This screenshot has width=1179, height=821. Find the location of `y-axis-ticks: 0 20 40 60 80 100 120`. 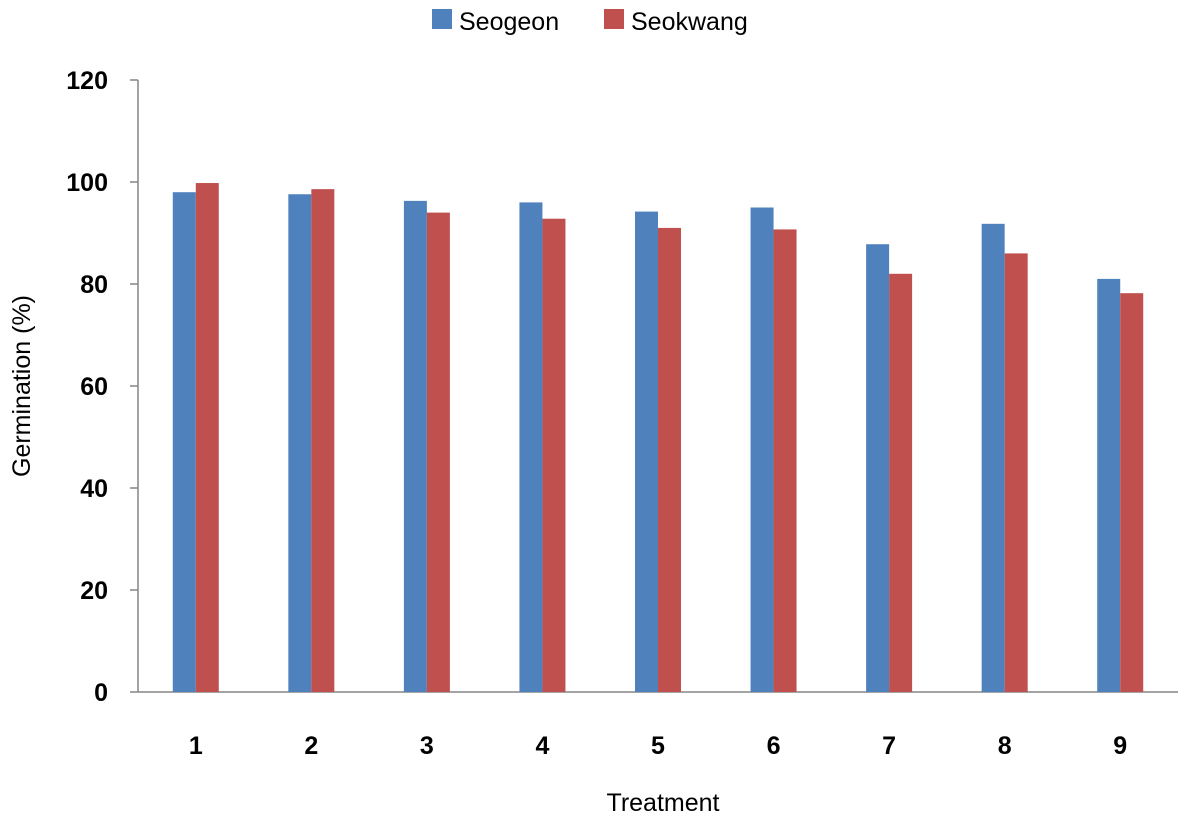

y-axis-ticks: 0 20 40 60 80 100 120 is located at coordinates (102, 387).